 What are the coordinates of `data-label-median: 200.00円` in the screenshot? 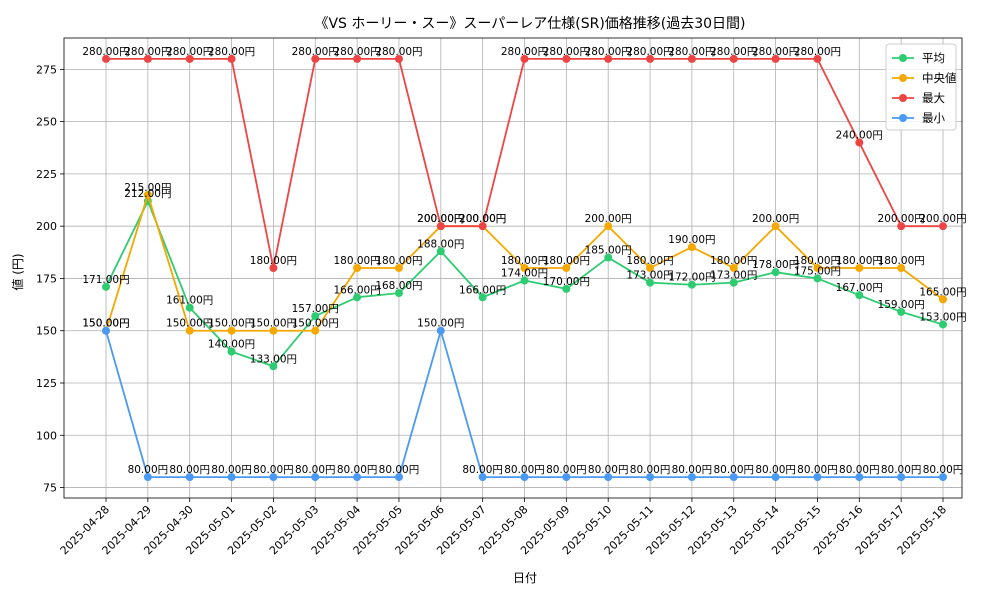 It's located at (482, 219).